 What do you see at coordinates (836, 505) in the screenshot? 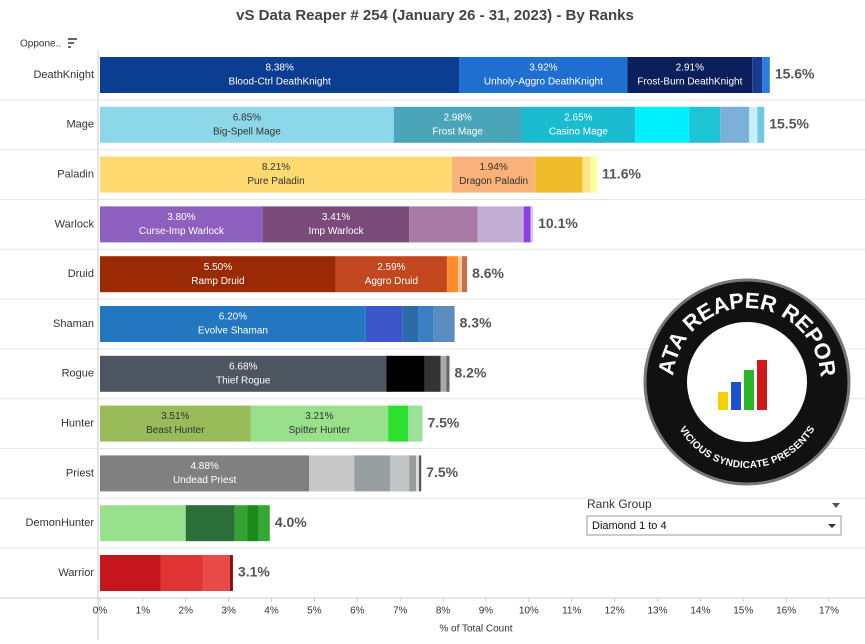
I see `filter-menu` at bounding box center [836, 505].